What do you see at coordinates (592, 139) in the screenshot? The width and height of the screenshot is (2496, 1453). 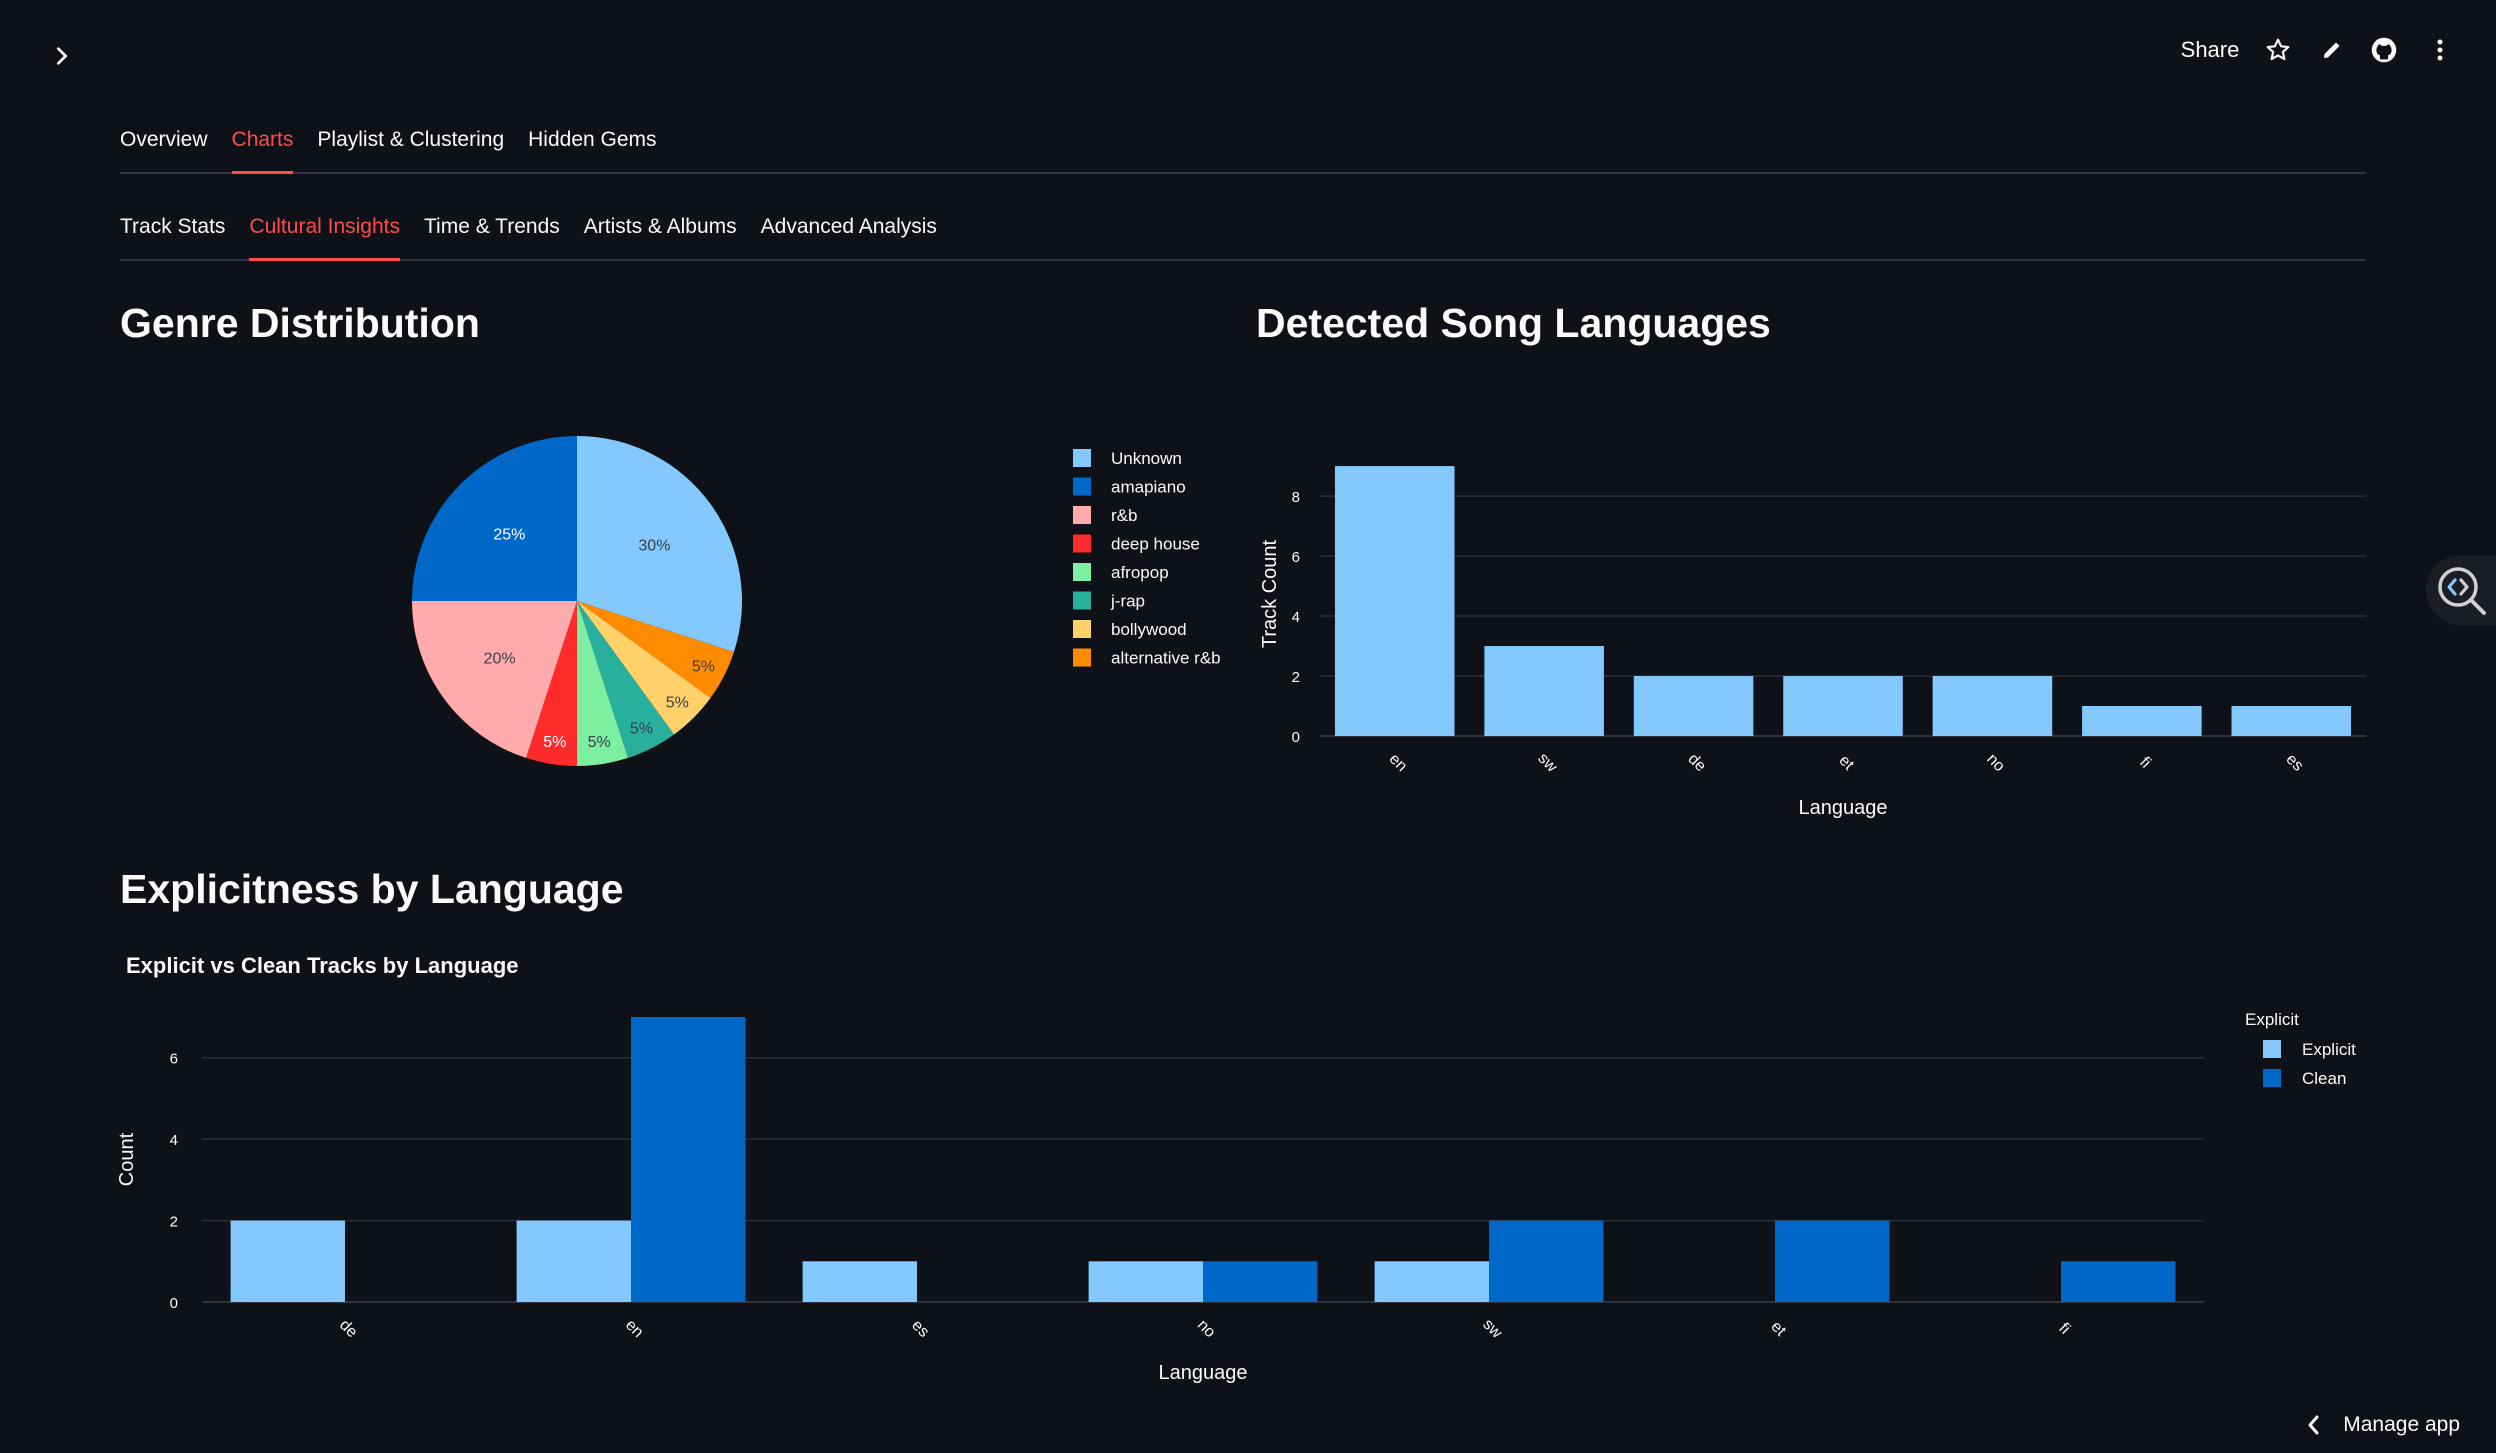 I see `tab-hidden-gems: Hidden Gems` at bounding box center [592, 139].